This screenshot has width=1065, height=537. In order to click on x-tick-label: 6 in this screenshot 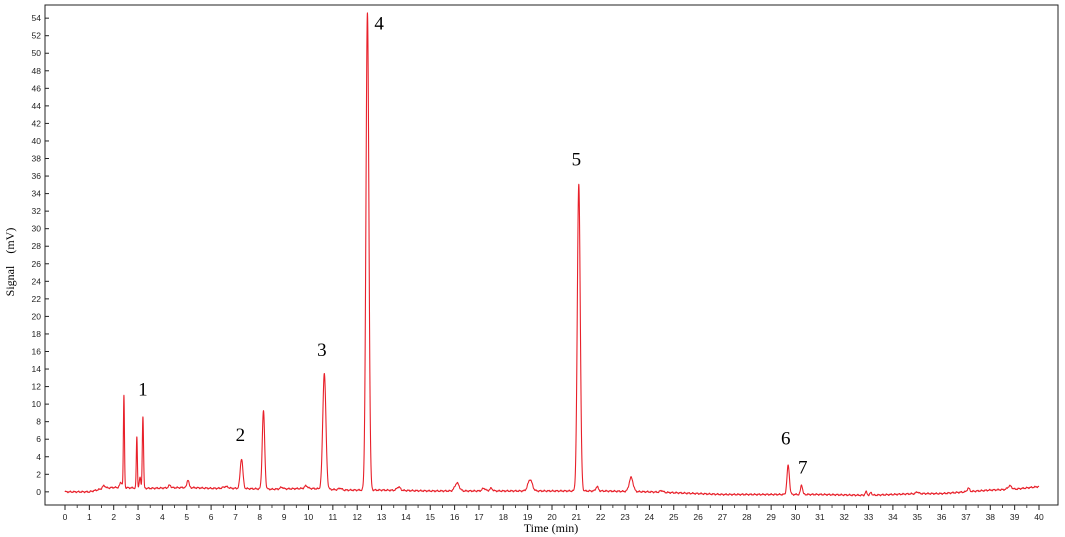, I will do `click(211, 517)`.